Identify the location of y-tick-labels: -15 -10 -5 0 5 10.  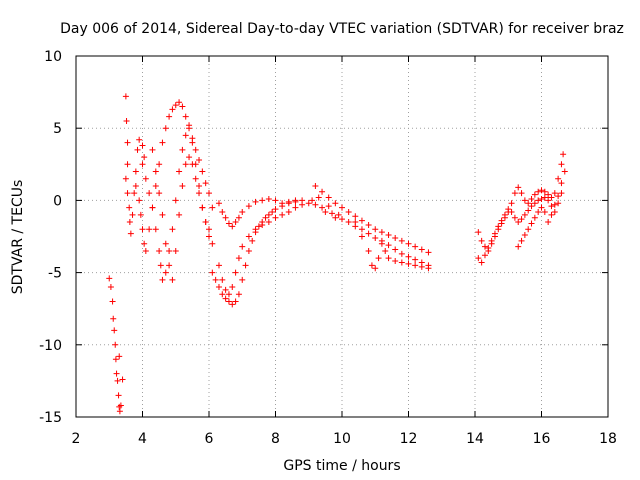
(50, 237).